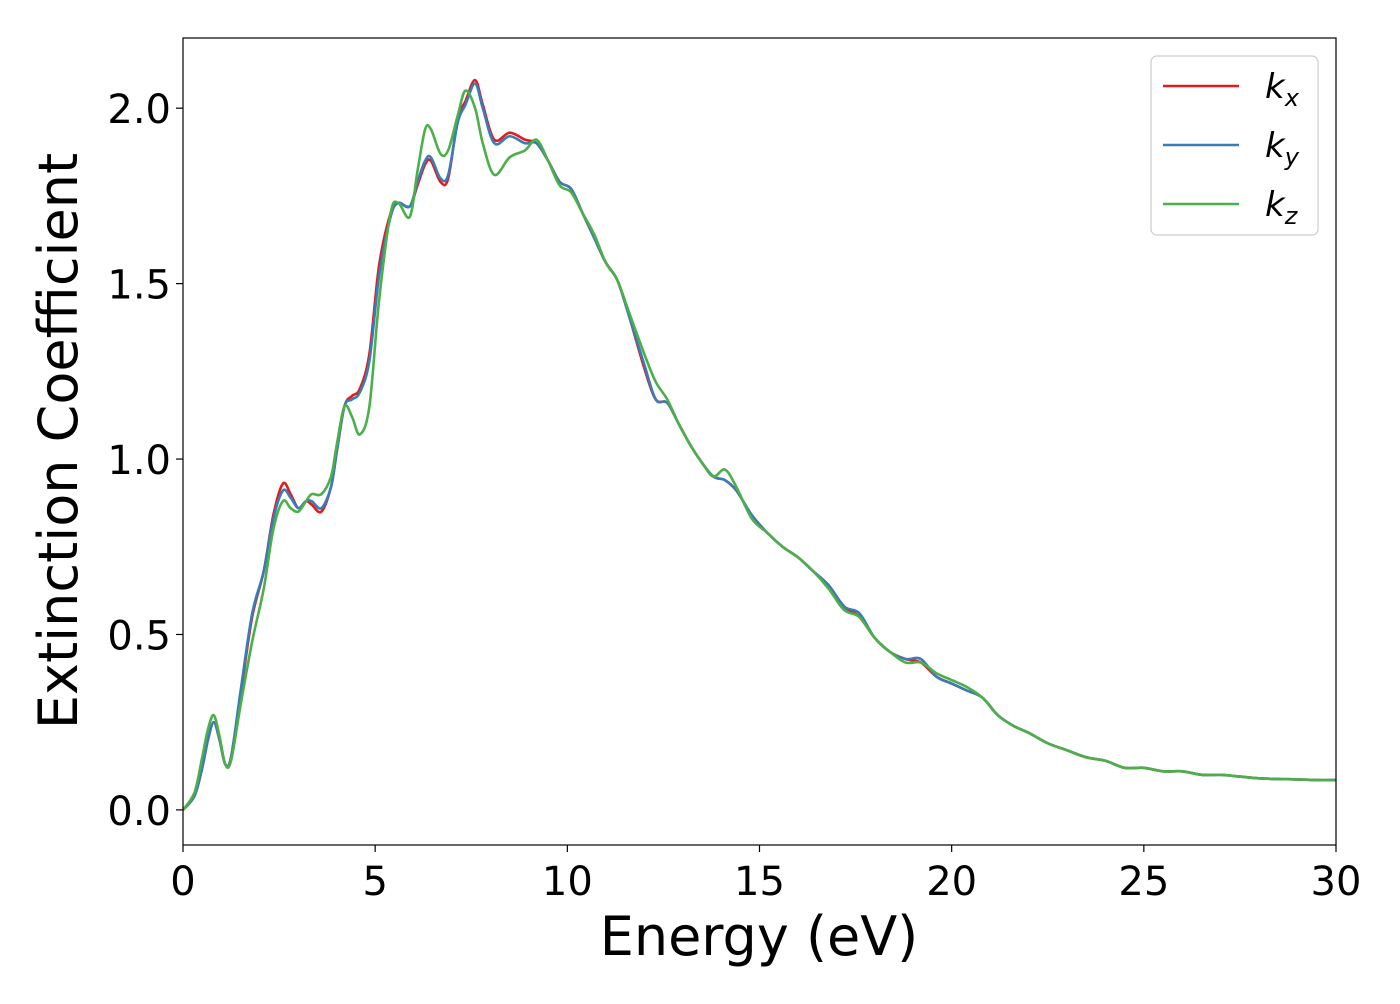  What do you see at coordinates (1291, 216) in the screenshot?
I see `legend-label-subscript: z` at bounding box center [1291, 216].